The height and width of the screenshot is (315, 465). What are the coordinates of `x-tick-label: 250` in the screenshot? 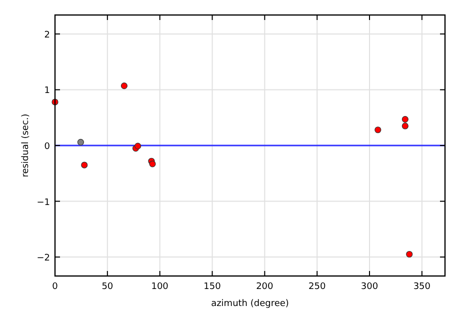 It's located at (317, 287).